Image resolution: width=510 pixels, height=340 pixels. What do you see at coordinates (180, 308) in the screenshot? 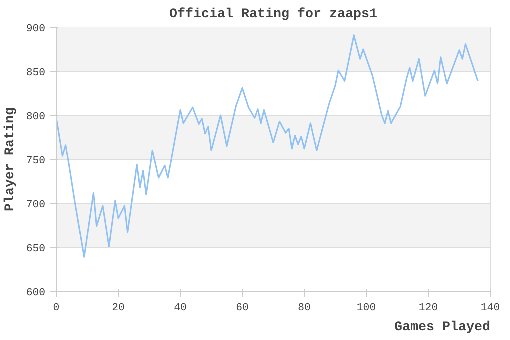
I see `x-tick-label: 40` at bounding box center [180, 308].